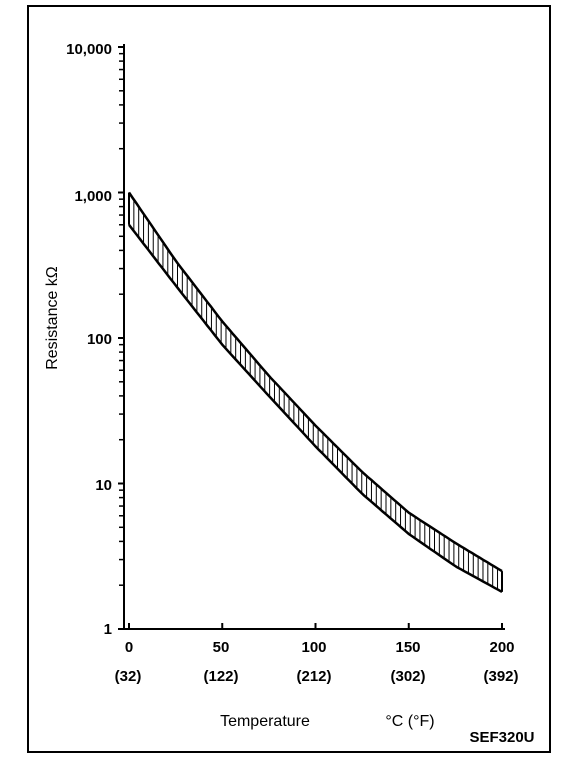 This screenshot has width=576, height=762. What do you see at coordinates (501, 737) in the screenshot?
I see `figure-code: SEF320U` at bounding box center [501, 737].